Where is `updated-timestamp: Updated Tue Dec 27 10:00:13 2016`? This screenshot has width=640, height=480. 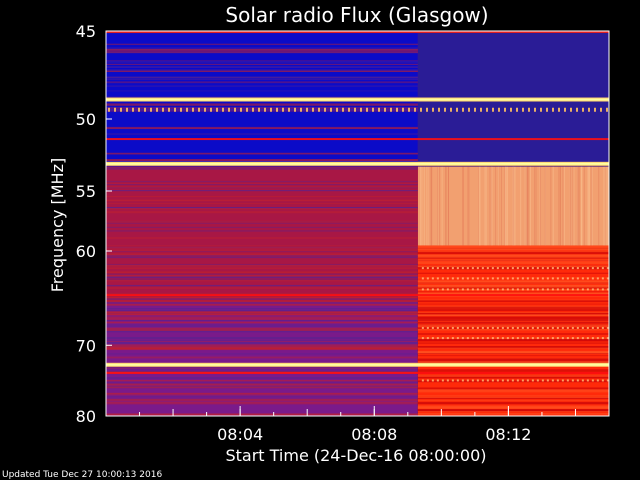
updated-timestamp: Updated Tue Dec 27 10:00:13 2016 is located at coordinates (82, 475).